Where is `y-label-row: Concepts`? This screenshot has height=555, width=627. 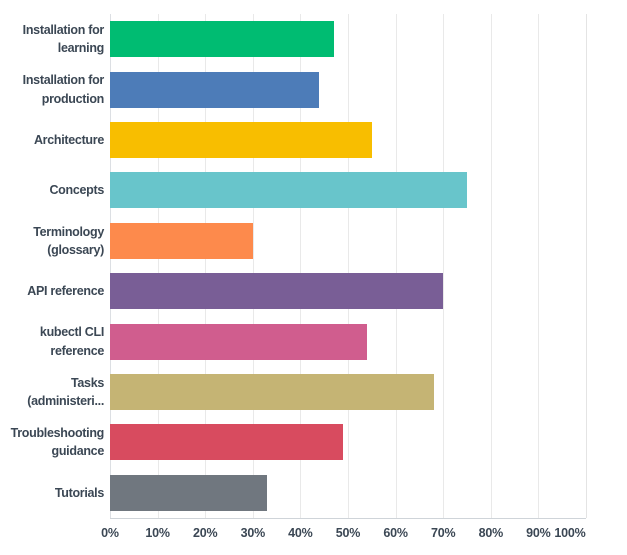 y-label-row: Concepts is located at coordinates (52, 190).